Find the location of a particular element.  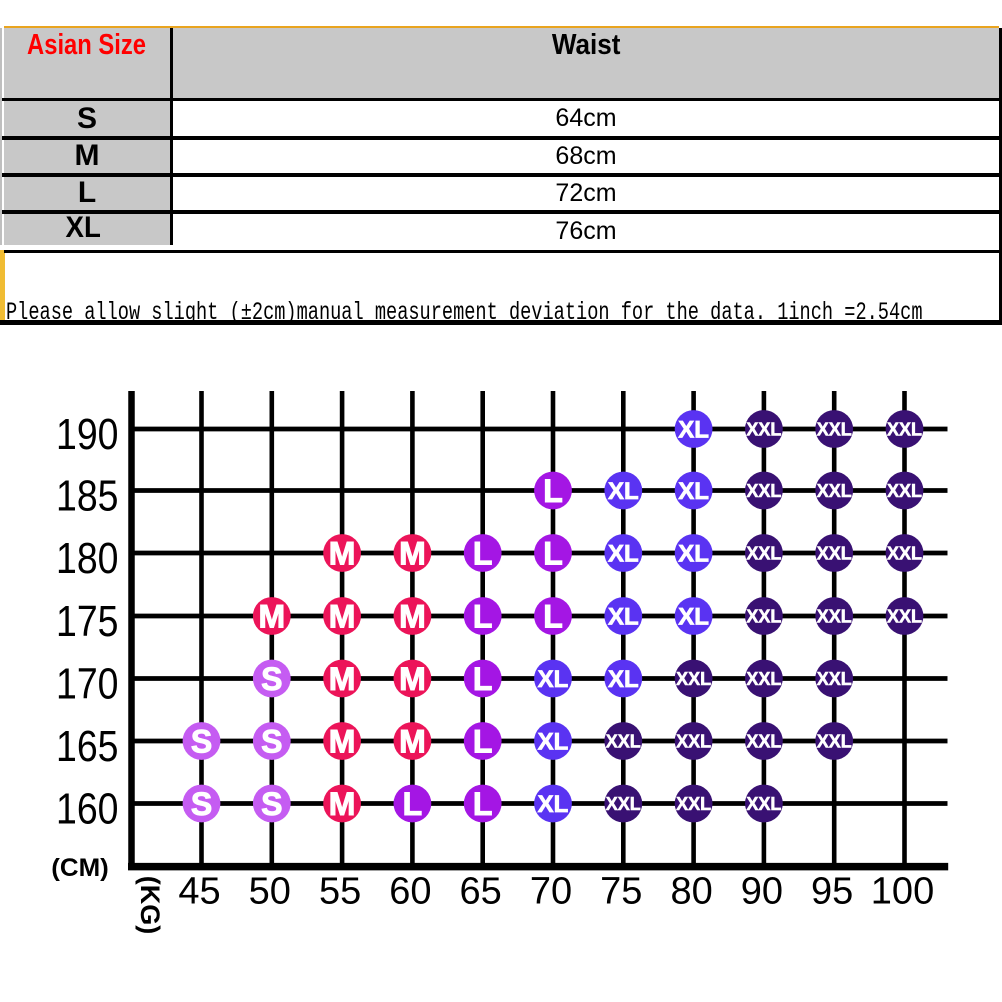

svg-text: 100 is located at coordinates (902, 892).